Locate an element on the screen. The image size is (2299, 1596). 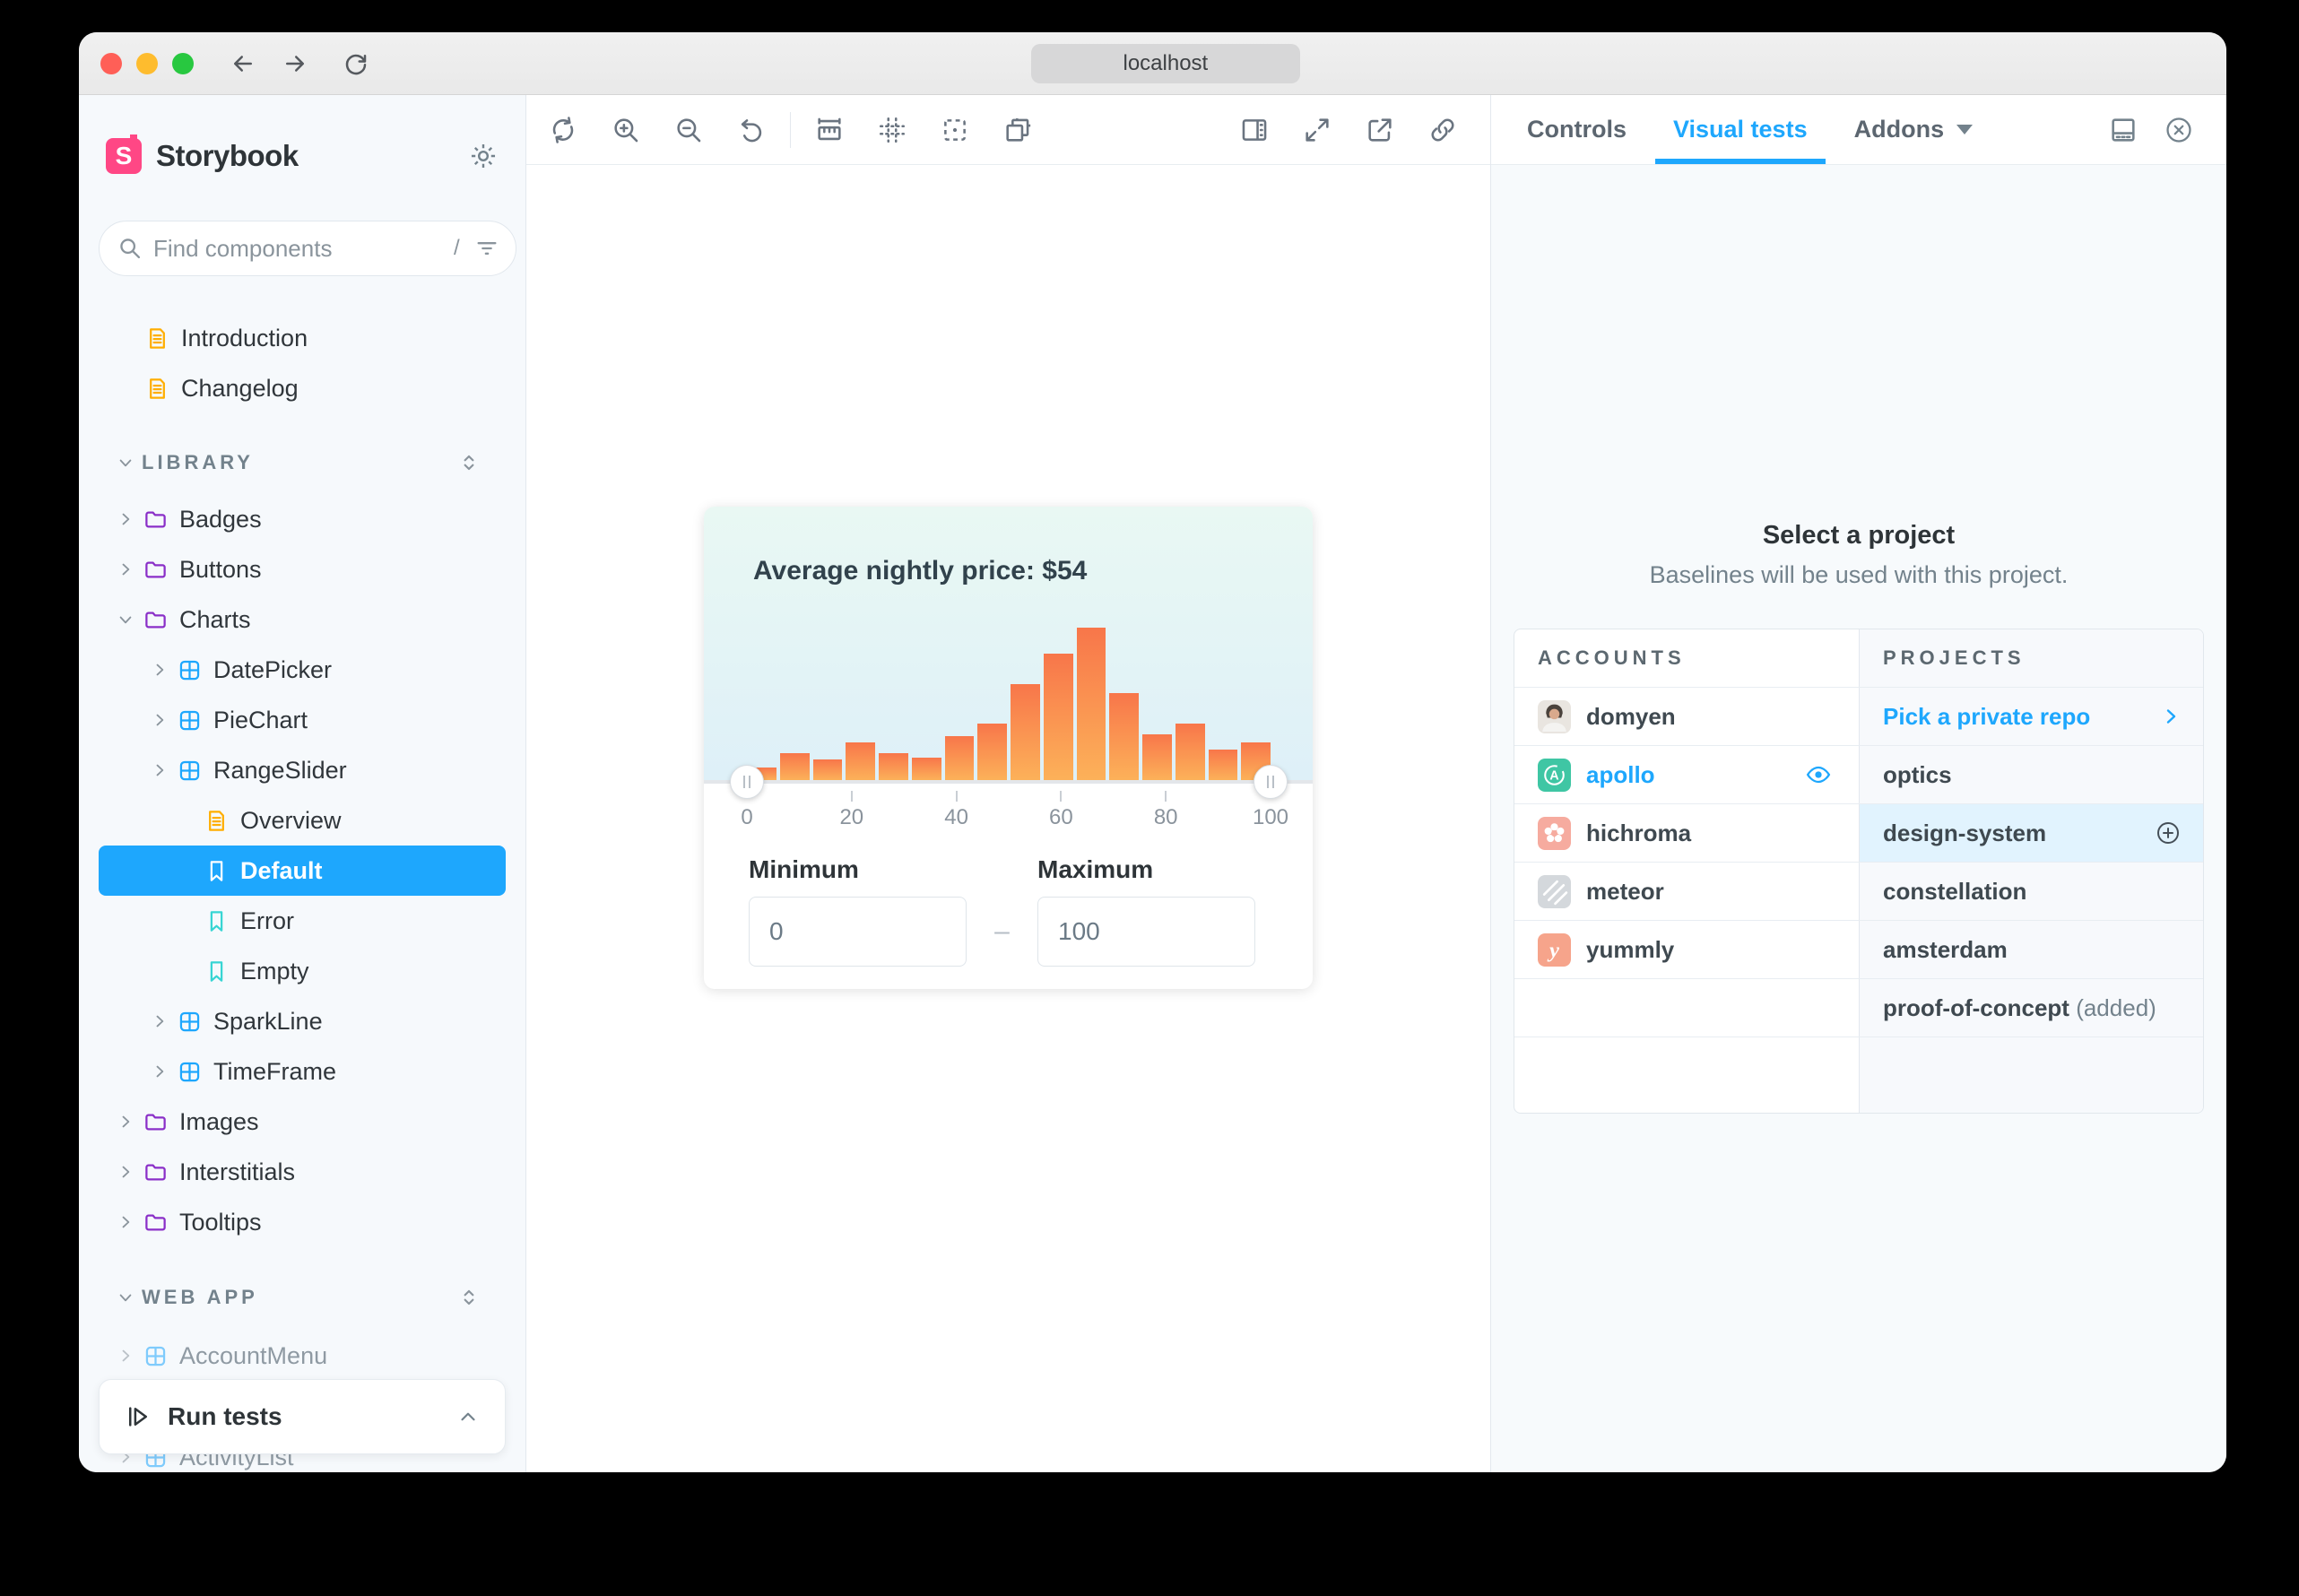
tree-item-label: Error is located at coordinates (267, 920).